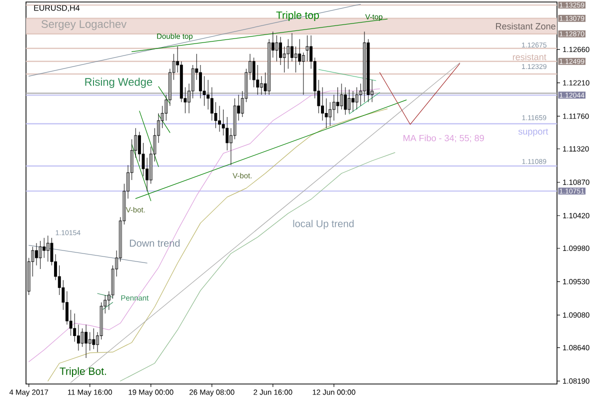  Describe the element at coordinates (57, 8) in the screenshot. I see `chart-title: EURUSD,H4` at that location.